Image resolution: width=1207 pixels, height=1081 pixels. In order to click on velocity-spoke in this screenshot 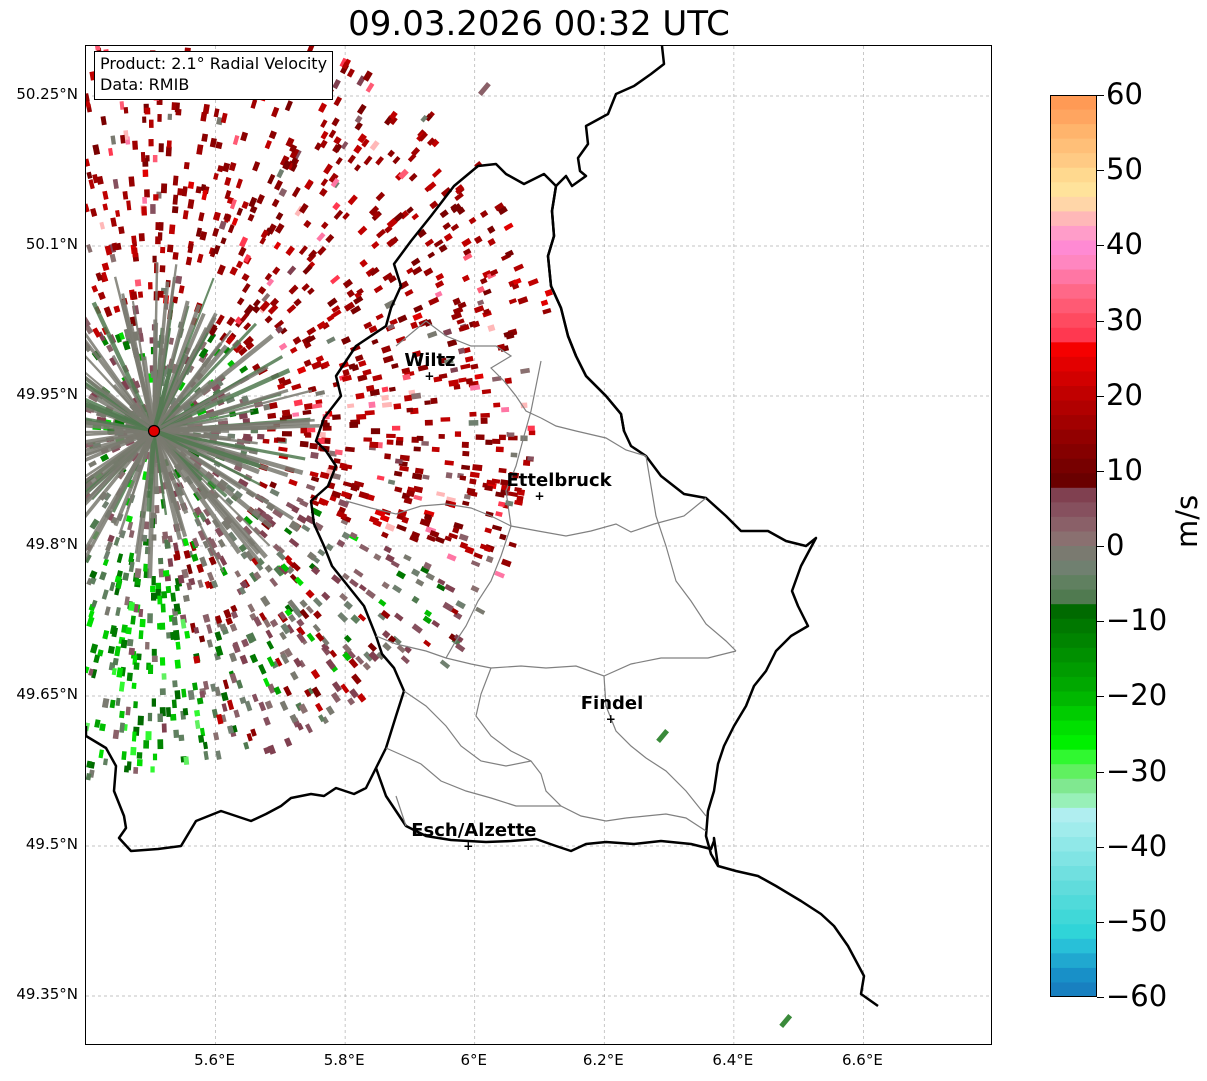, I will do `click(134, 354)`.